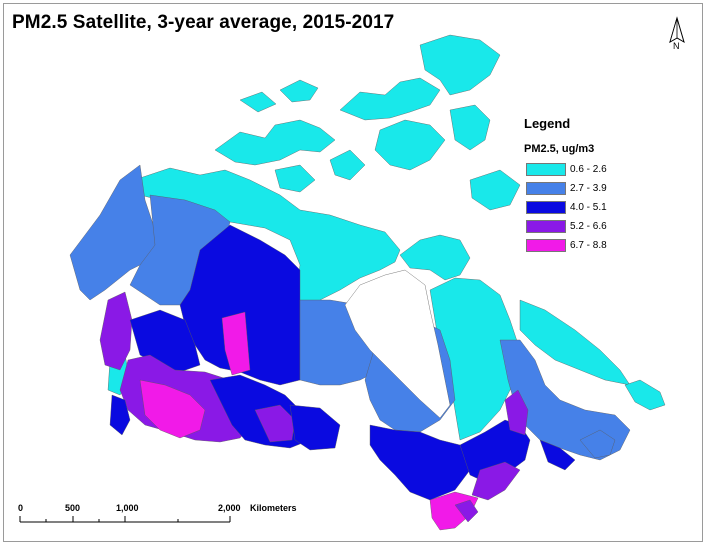  Describe the element at coordinates (397, 344) in the screenshot. I see `hudson-bay` at that location.